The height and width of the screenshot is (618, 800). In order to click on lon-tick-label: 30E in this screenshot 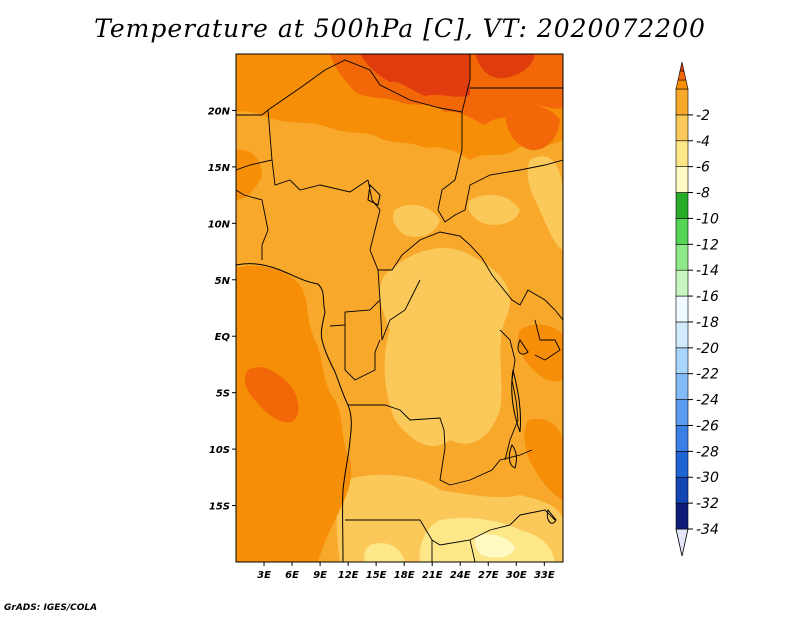, I will do `click(516, 575)`.